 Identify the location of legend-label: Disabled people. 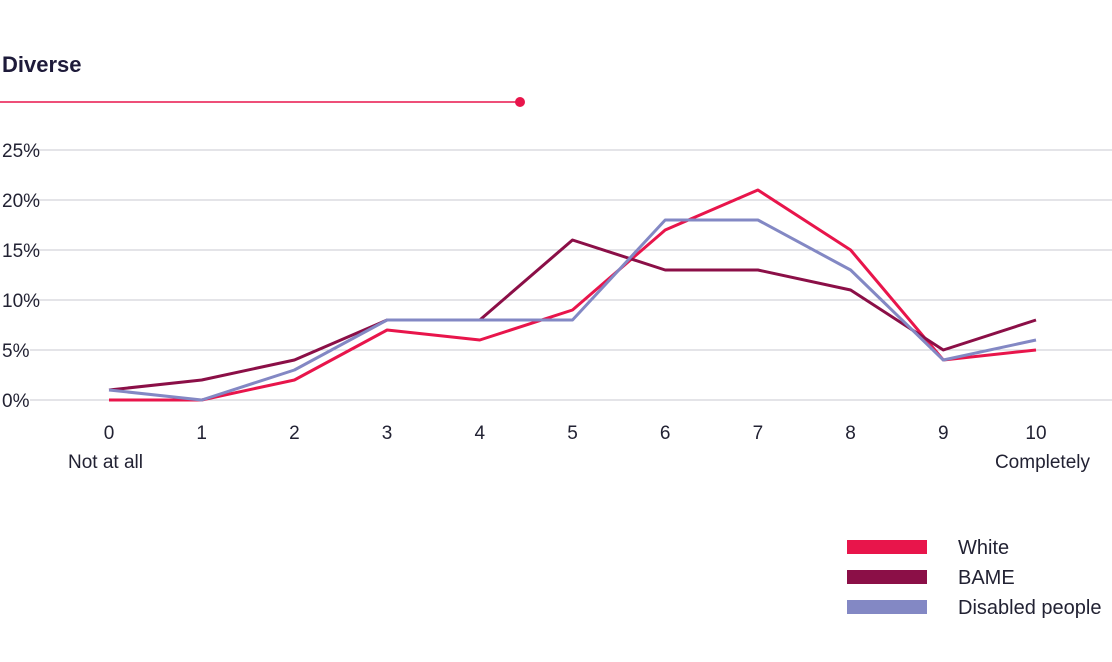
(1029, 608).